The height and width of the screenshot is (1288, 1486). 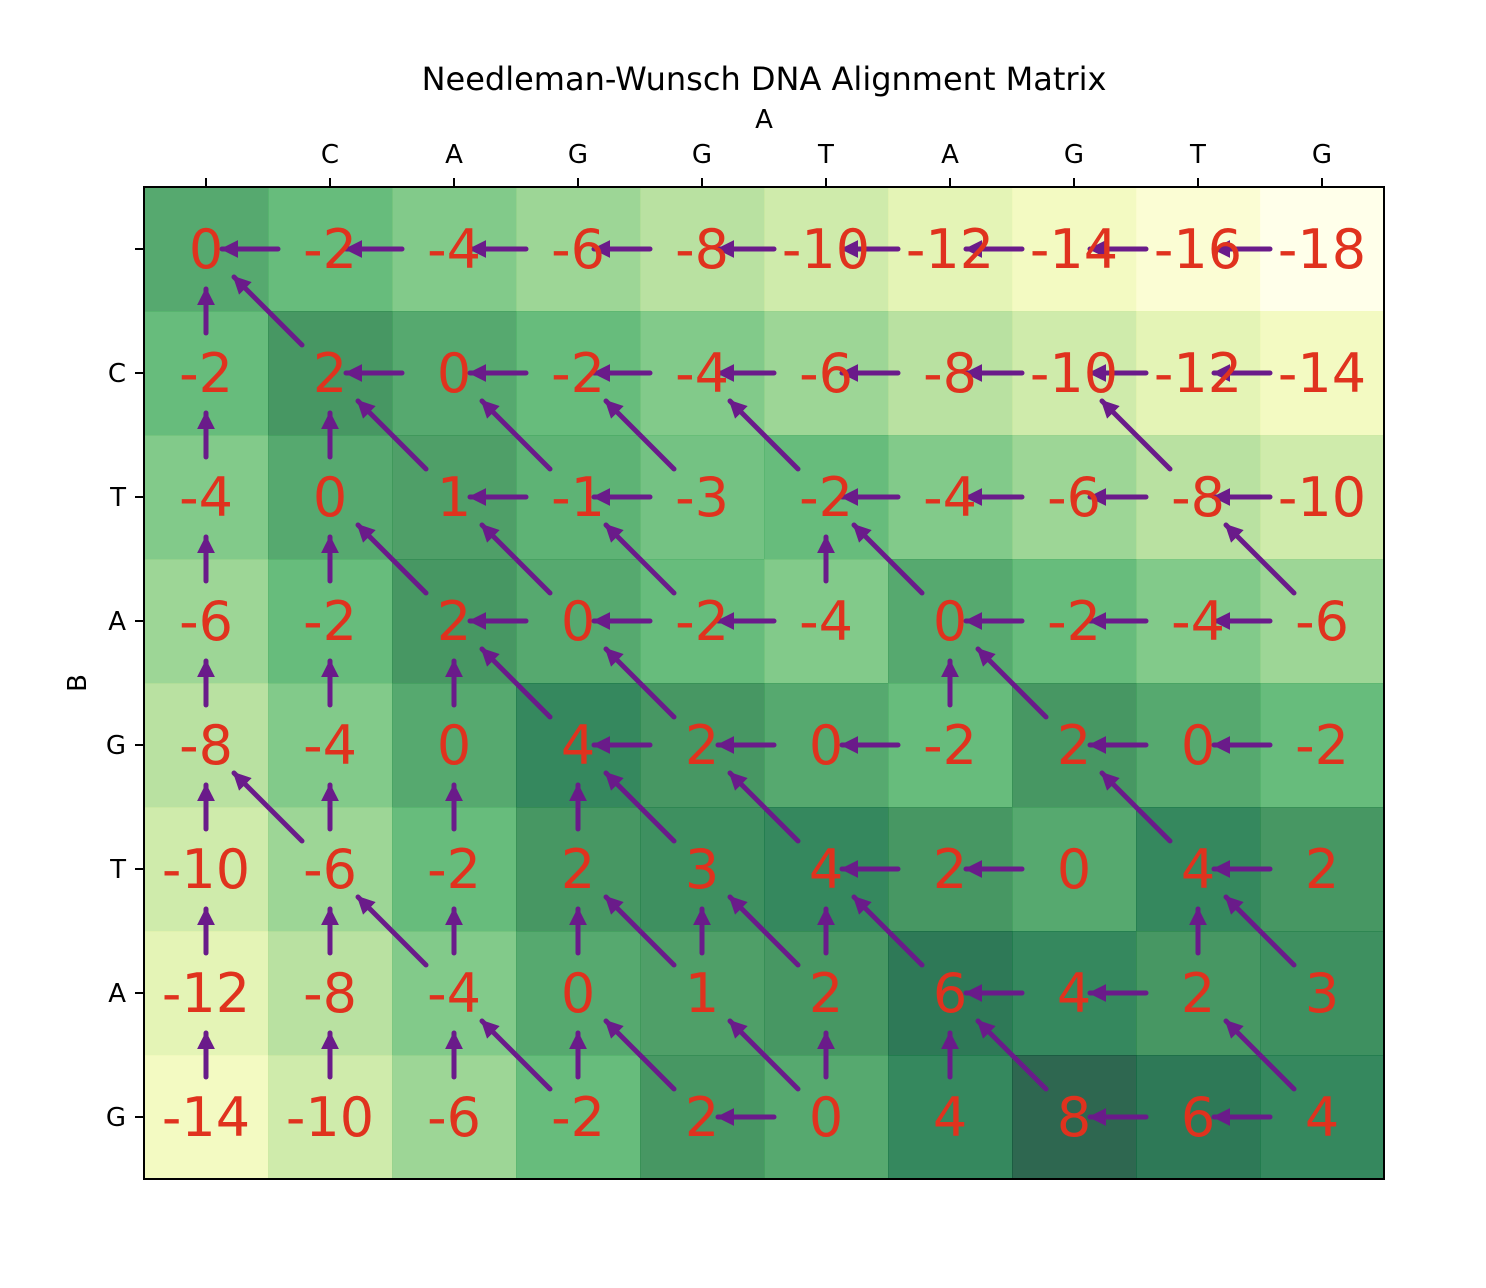 What do you see at coordinates (764, 120) in the screenshot?
I see `x-axis-label: A` at bounding box center [764, 120].